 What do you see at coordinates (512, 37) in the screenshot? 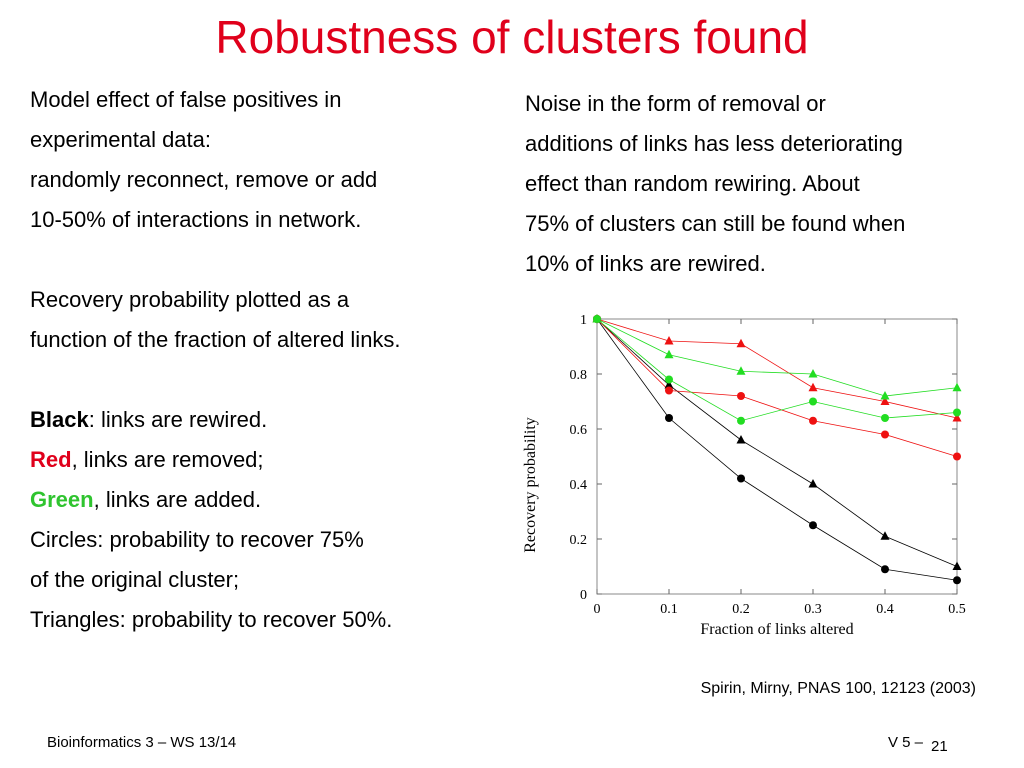
I see `slide-title: Robustness of clusters found` at bounding box center [512, 37].